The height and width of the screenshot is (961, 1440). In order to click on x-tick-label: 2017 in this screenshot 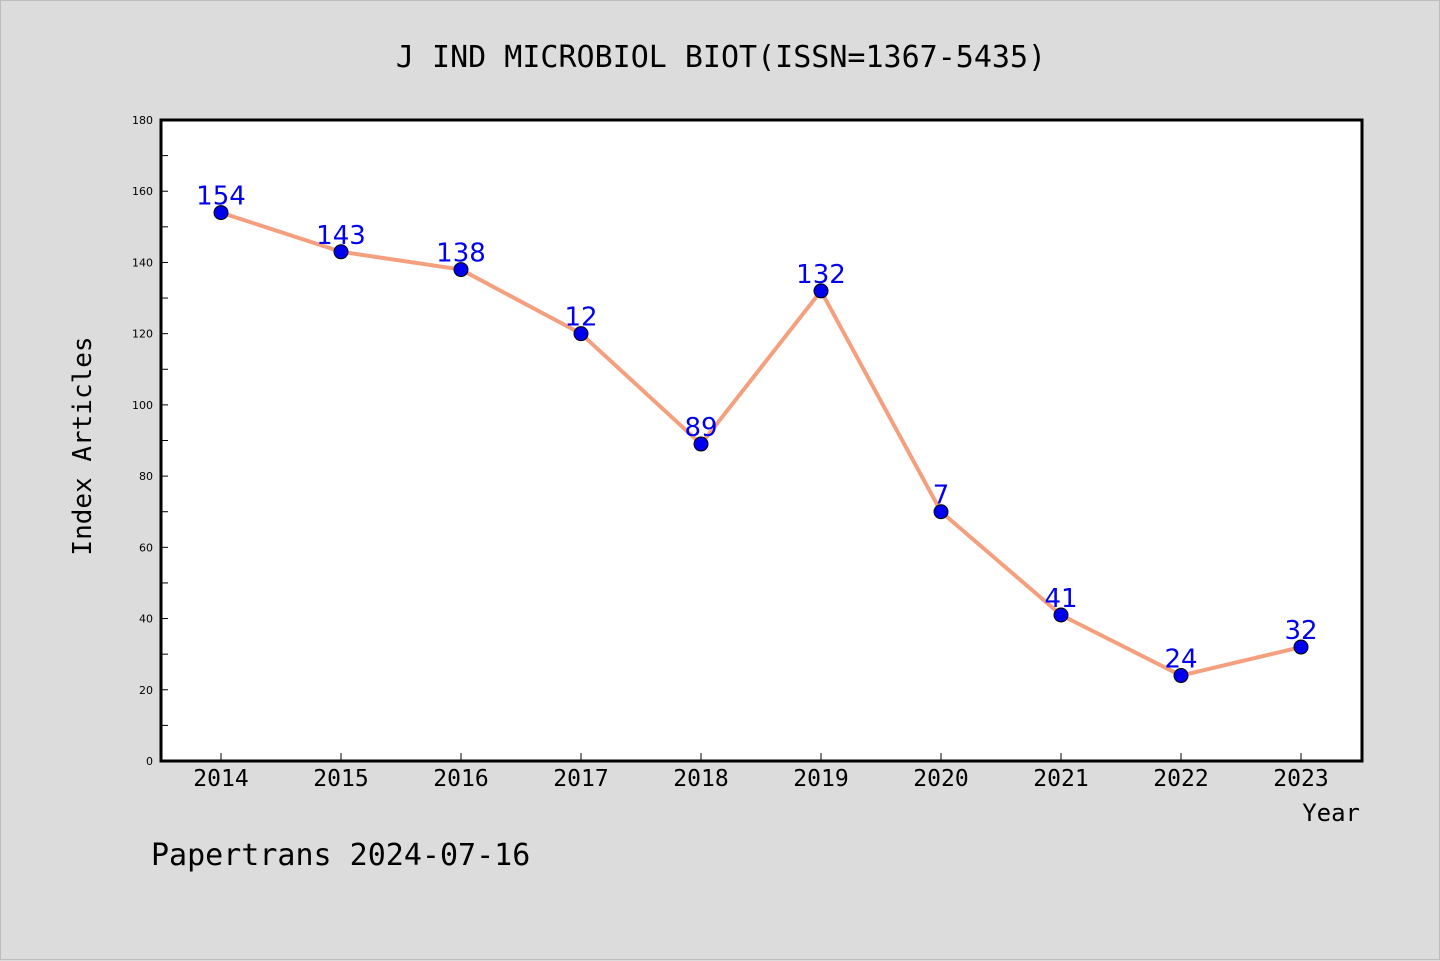, I will do `click(580, 779)`.